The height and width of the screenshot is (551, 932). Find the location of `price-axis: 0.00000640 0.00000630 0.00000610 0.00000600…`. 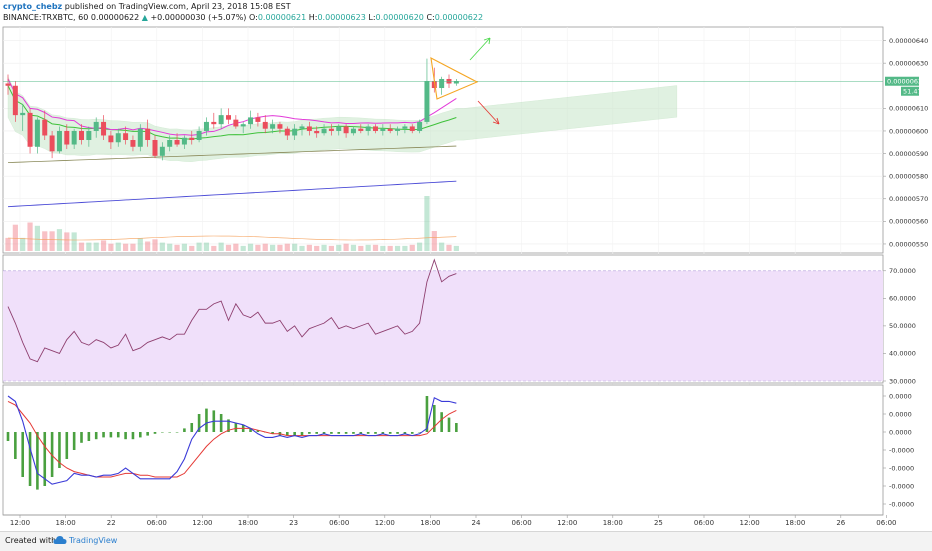

price-axis: 0.00000640 0.00000630 0.00000610 0.00000600… is located at coordinates (905, 142).